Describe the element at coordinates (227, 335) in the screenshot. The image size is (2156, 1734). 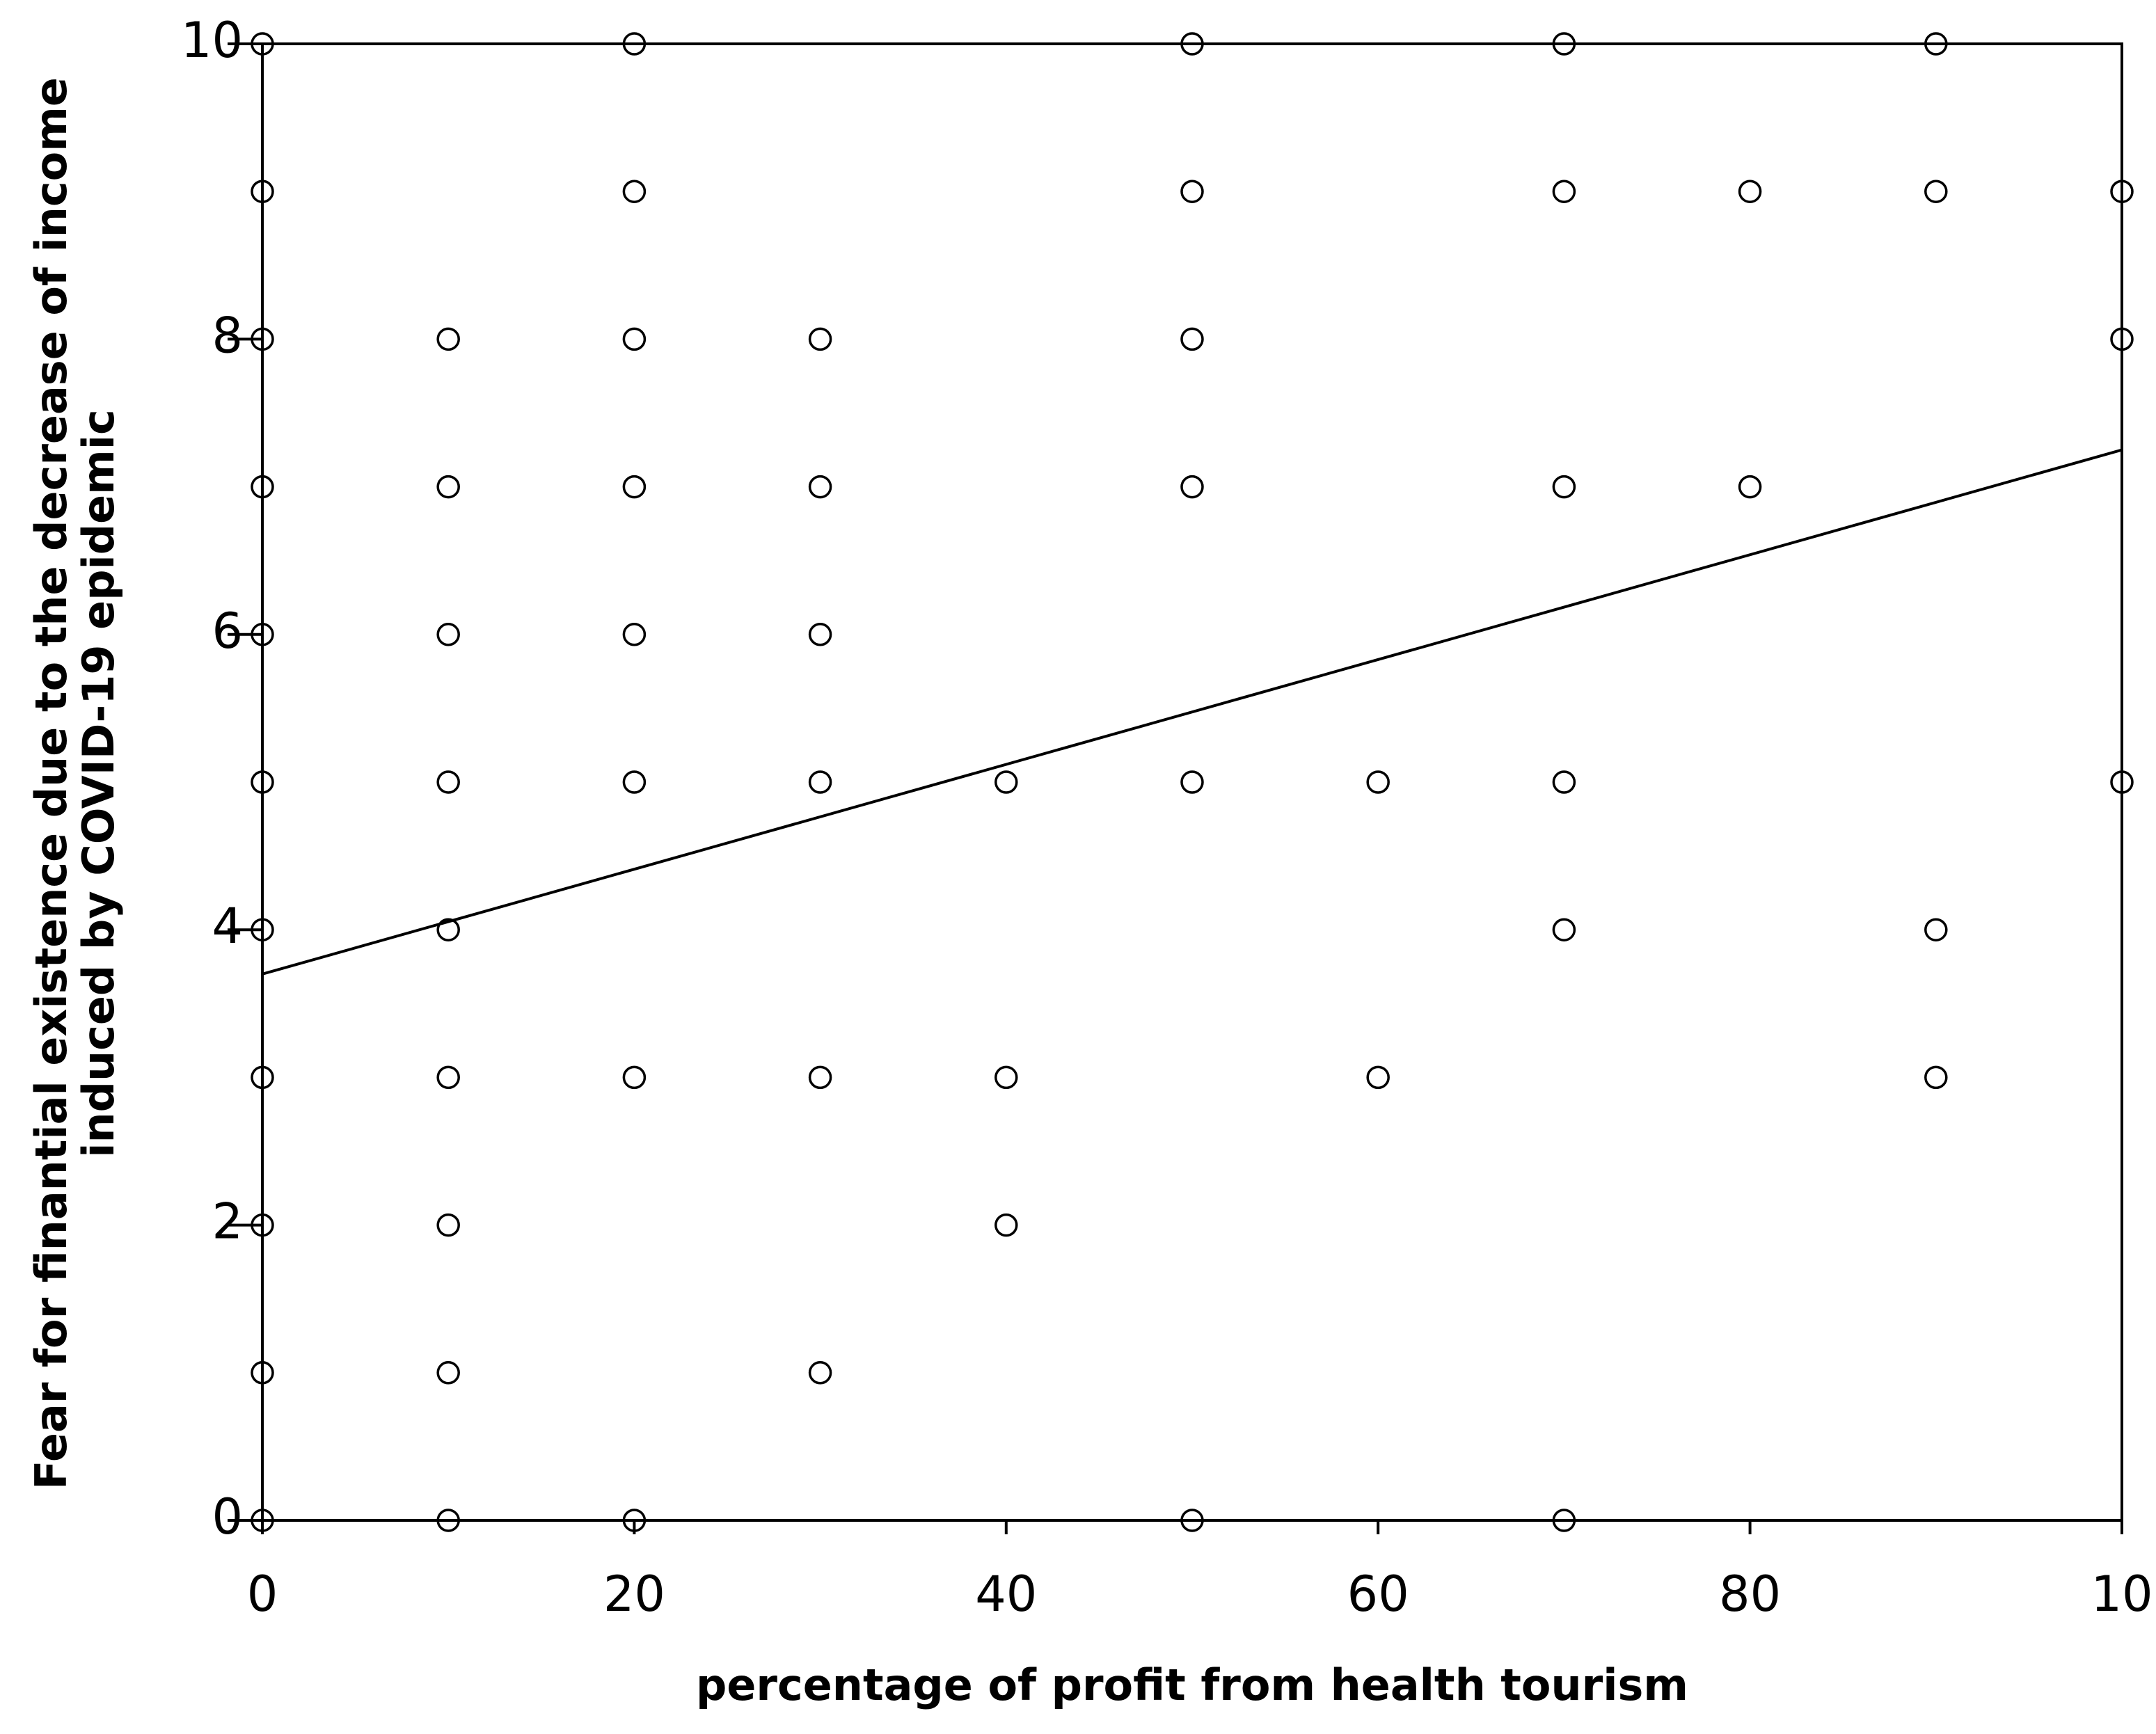
I see `y-tick-label: 8` at that location.